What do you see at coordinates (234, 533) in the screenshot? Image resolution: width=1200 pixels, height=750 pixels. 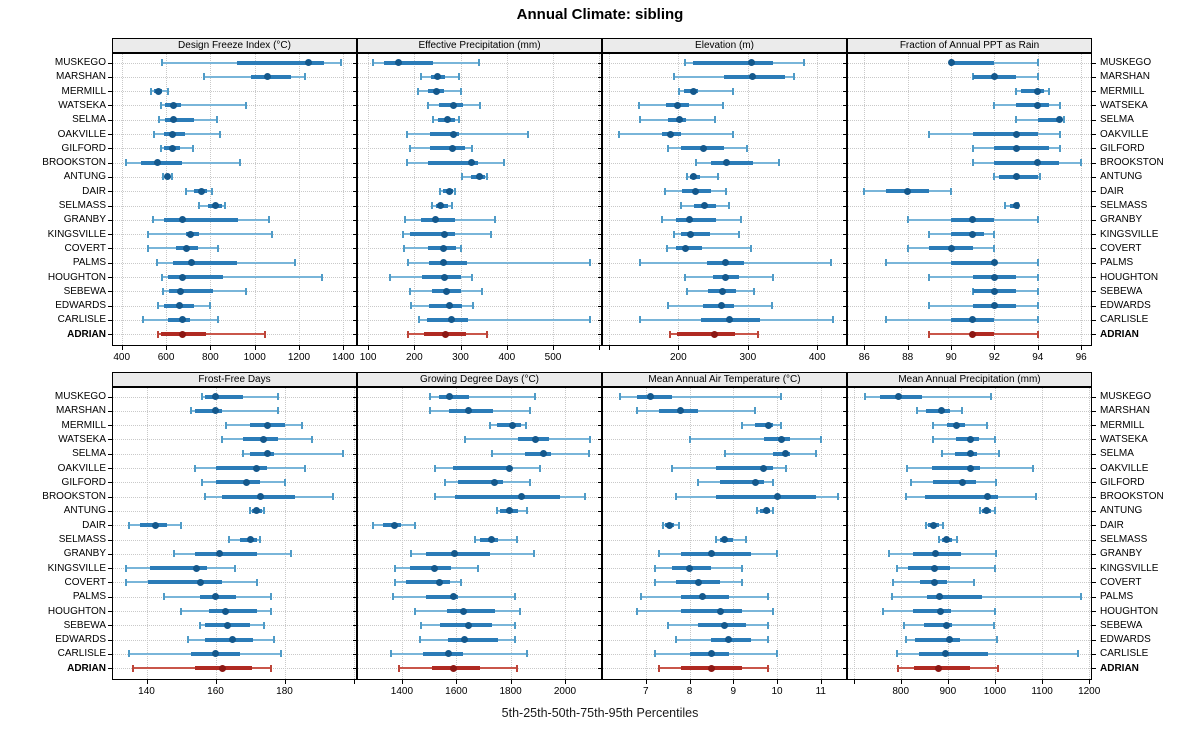 I see `panel-frame` at bounding box center [234, 533].